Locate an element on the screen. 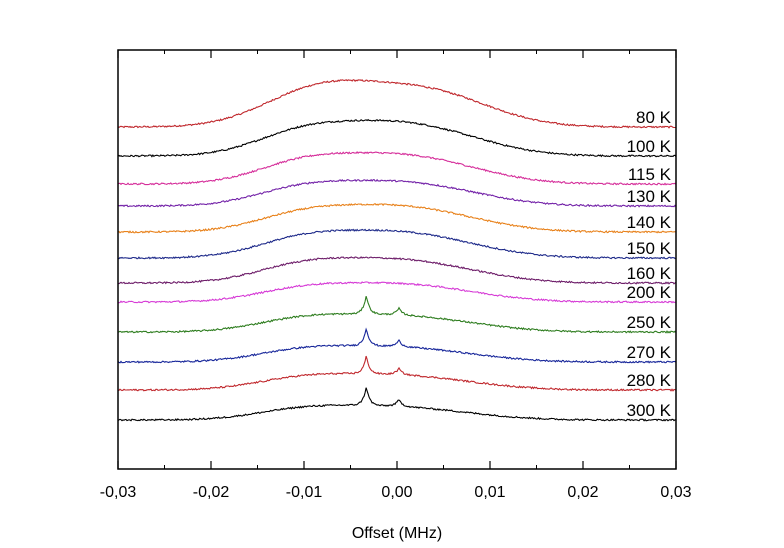 This screenshot has height=548, width=784. series-label: 130 K is located at coordinates (649, 196).